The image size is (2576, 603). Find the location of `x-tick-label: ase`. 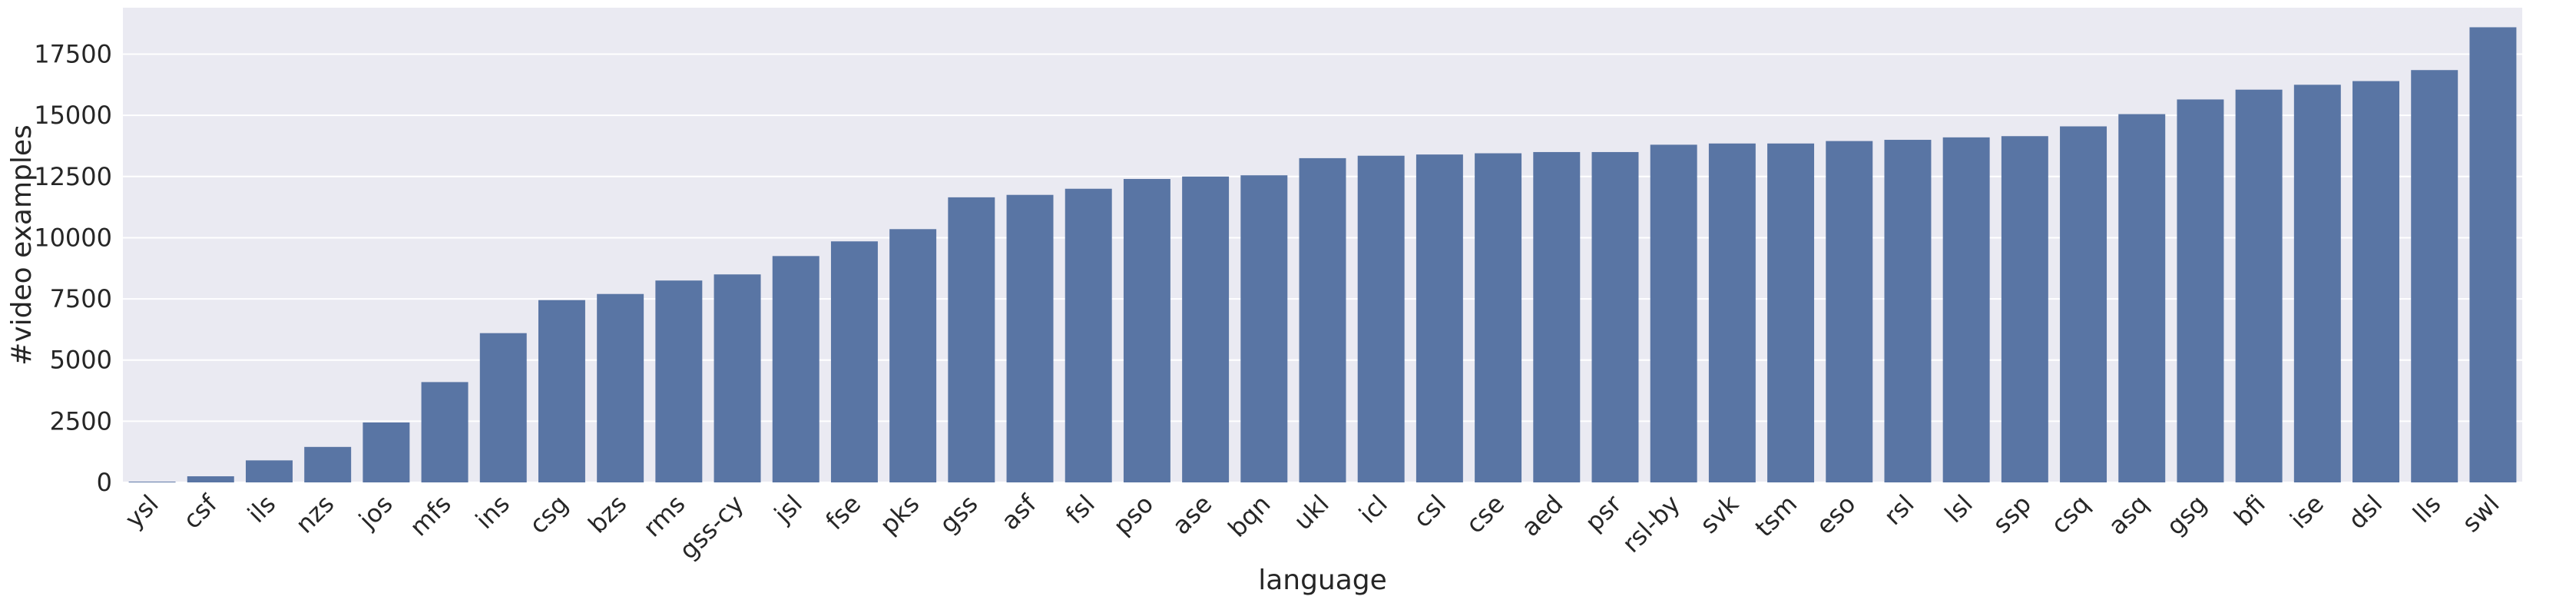

x-tick-label: ase is located at coordinates (1192, 514).